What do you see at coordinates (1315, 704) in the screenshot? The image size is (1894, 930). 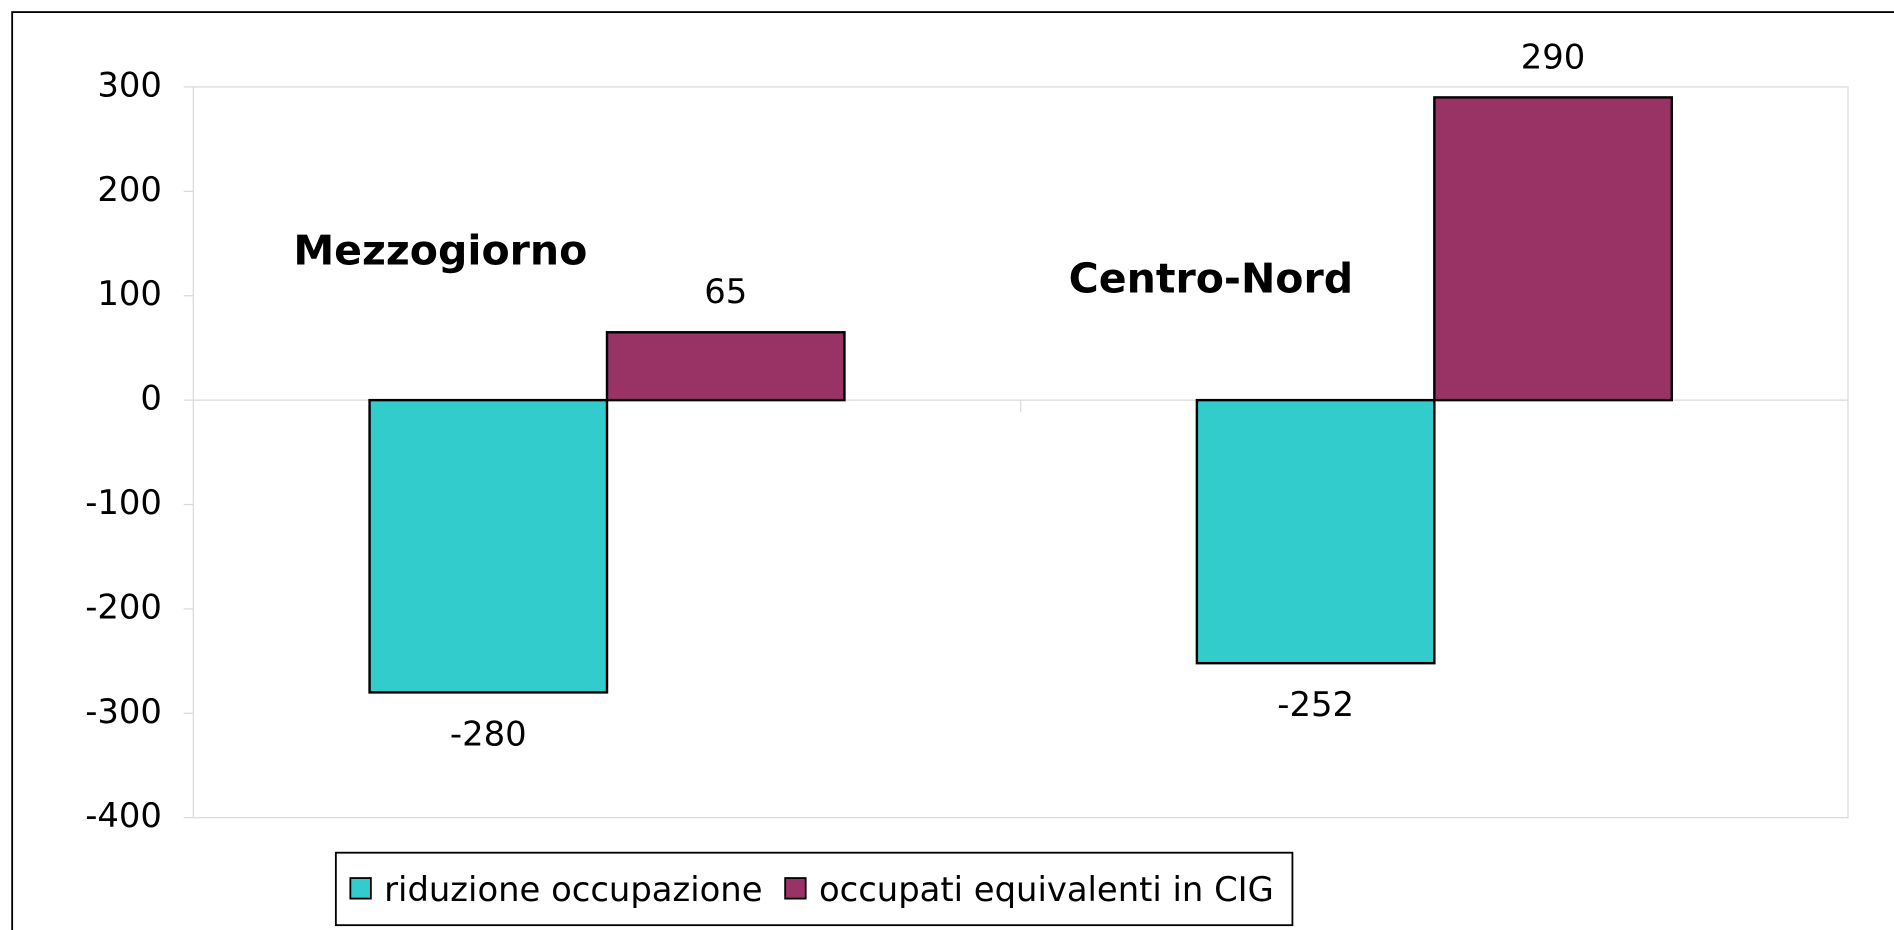 I see `data-label: -252` at bounding box center [1315, 704].